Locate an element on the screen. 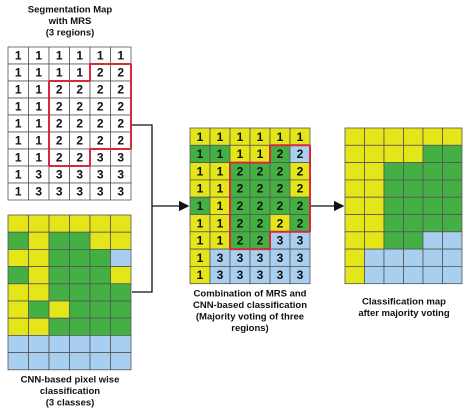 The image size is (474, 409). caption: Combination of MRS and is located at coordinates (250, 294).